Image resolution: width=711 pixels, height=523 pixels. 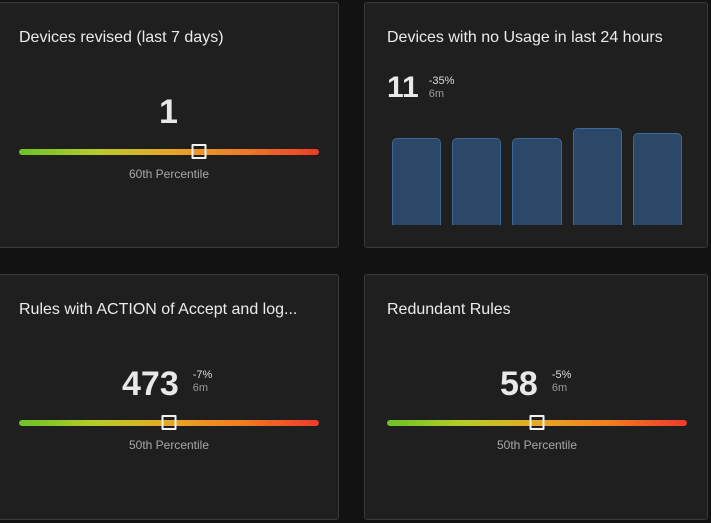 What do you see at coordinates (168, 112) in the screenshot?
I see `metric-value: 1` at bounding box center [168, 112].